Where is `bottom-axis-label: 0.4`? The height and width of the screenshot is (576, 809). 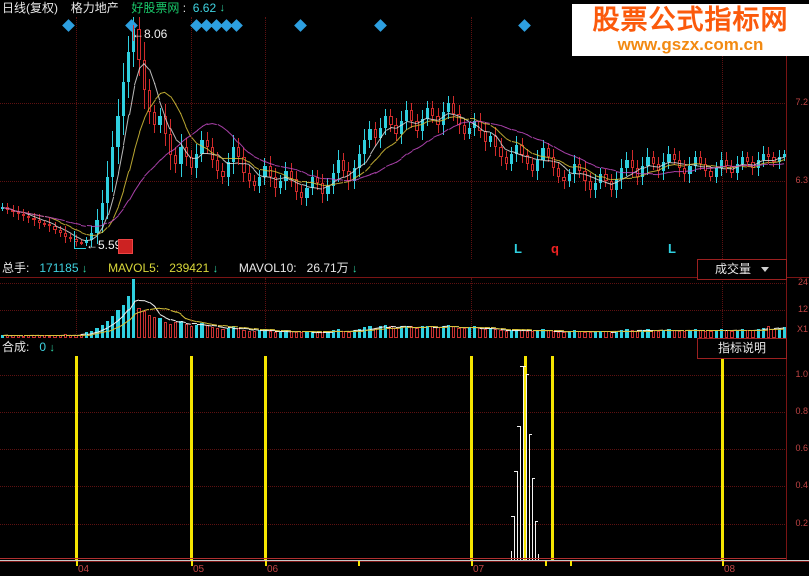
bottom-axis-label: 0.4 is located at coordinates (801, 485).